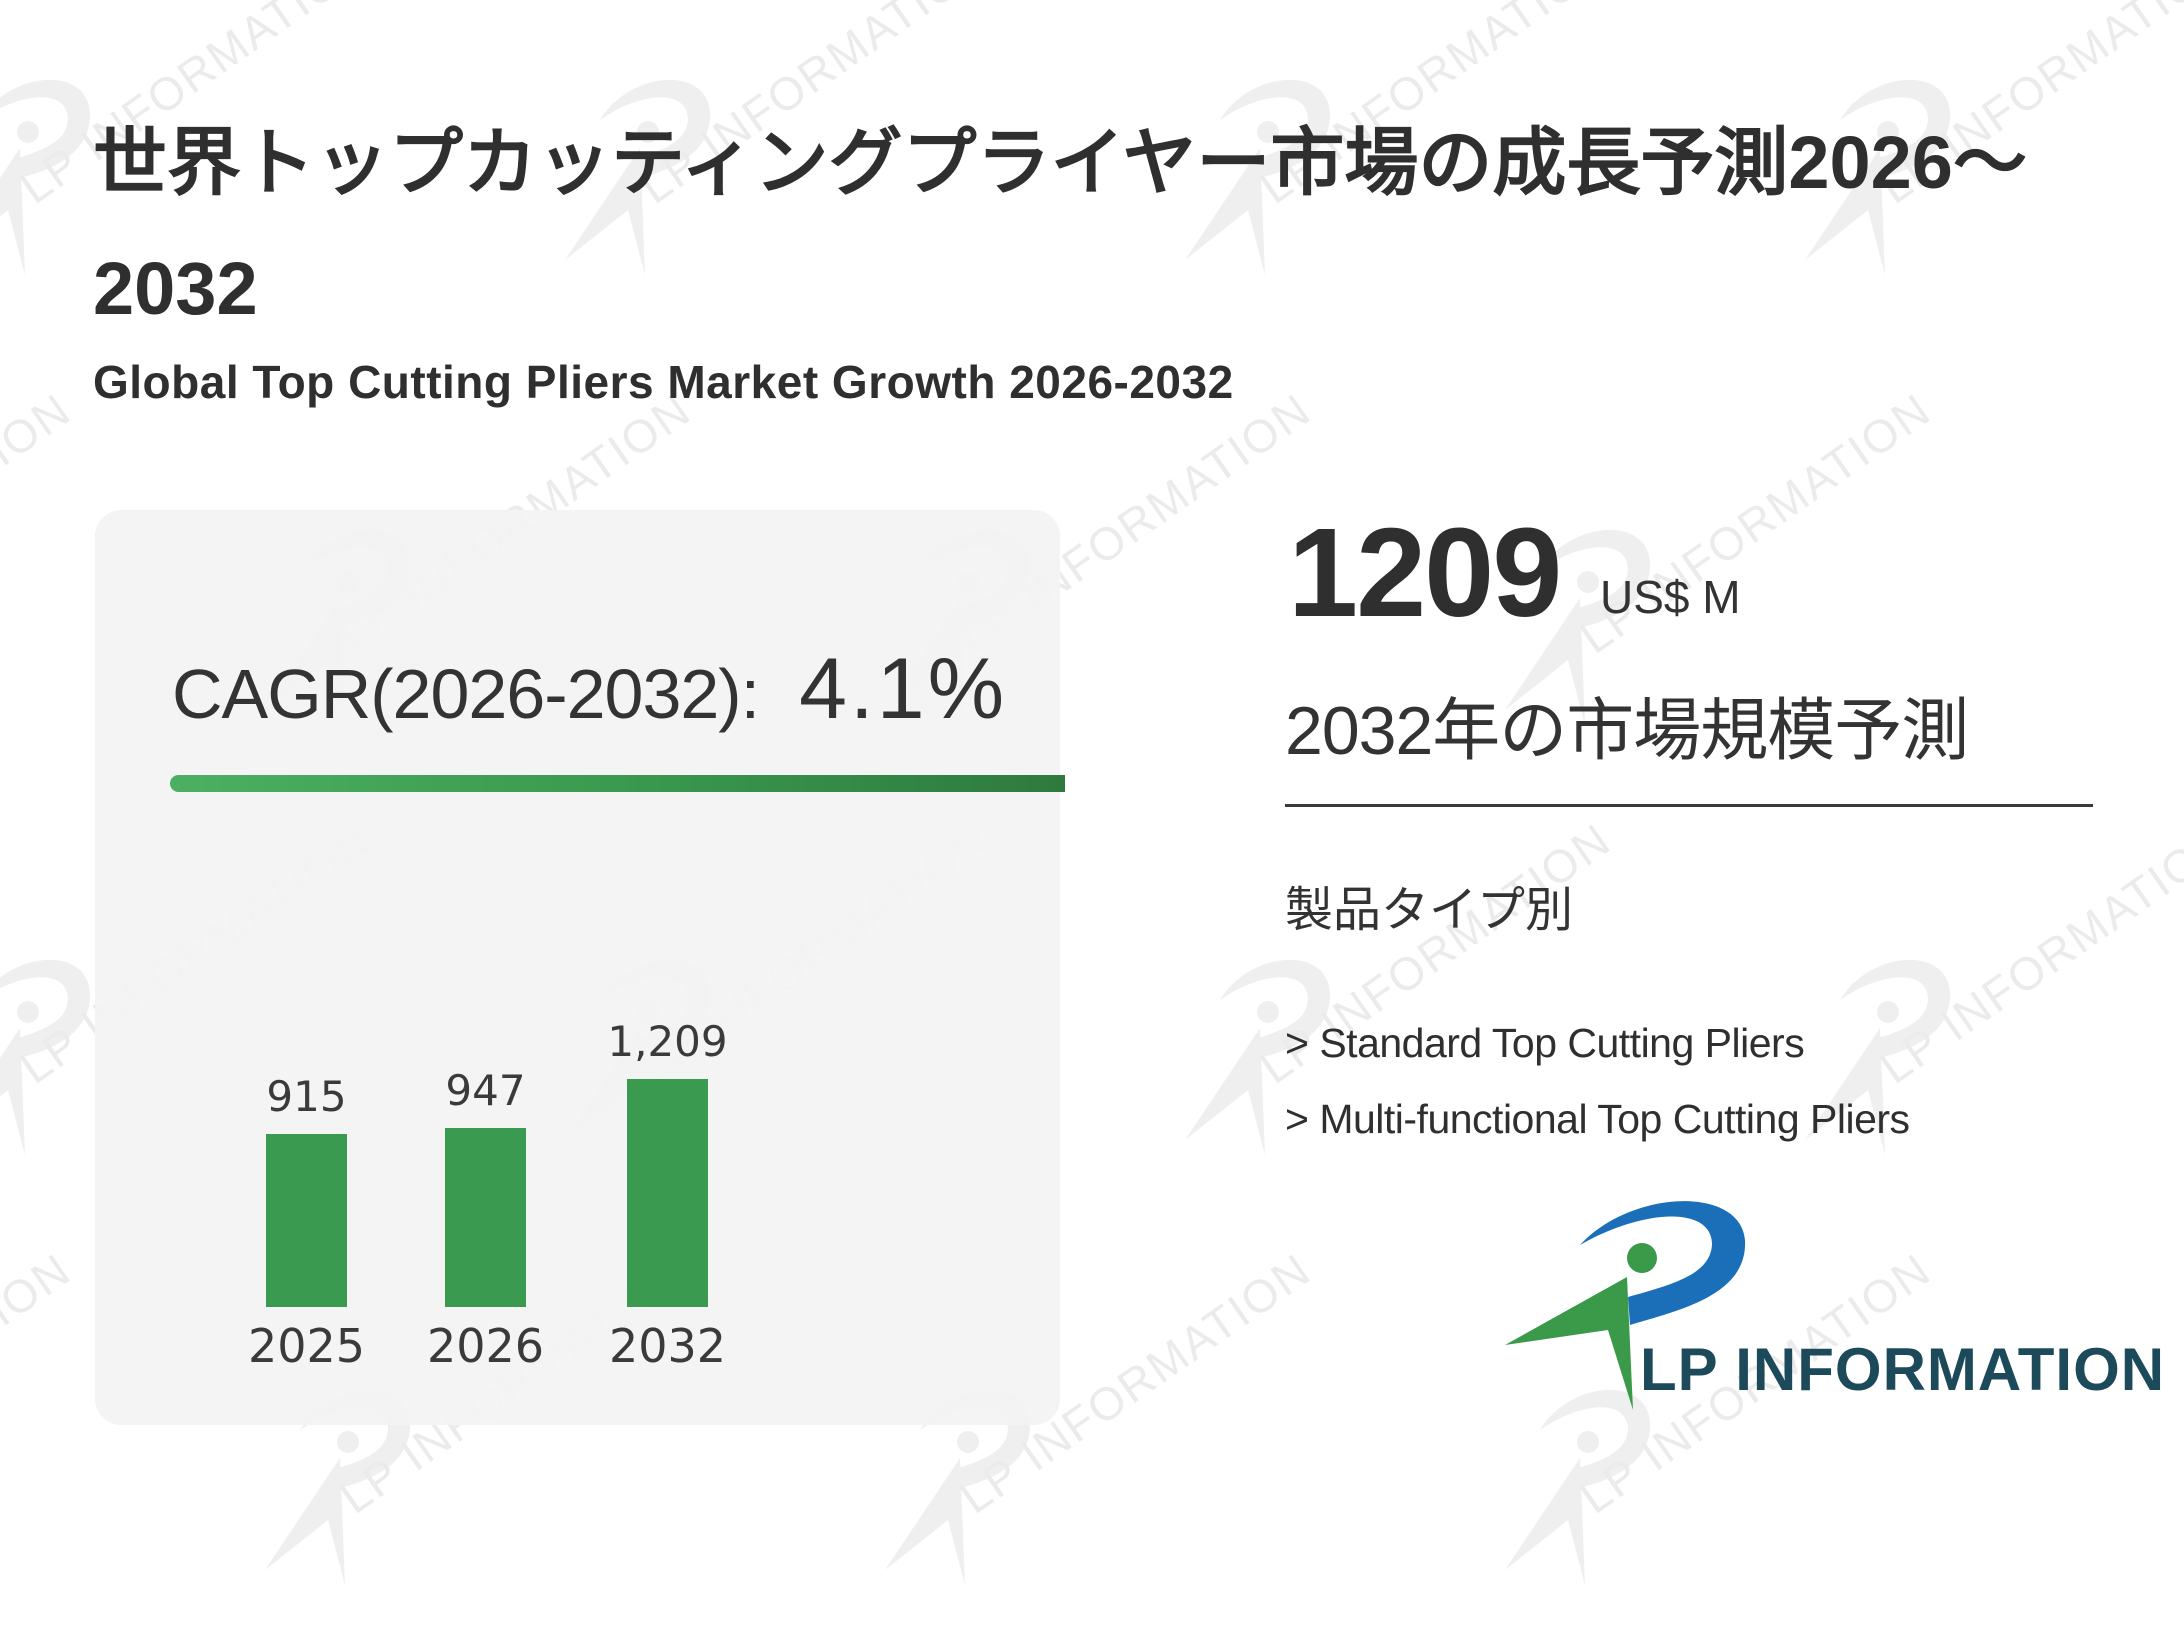 The image size is (2184, 1630). I want to click on bar-2026, so click(485, 1217).